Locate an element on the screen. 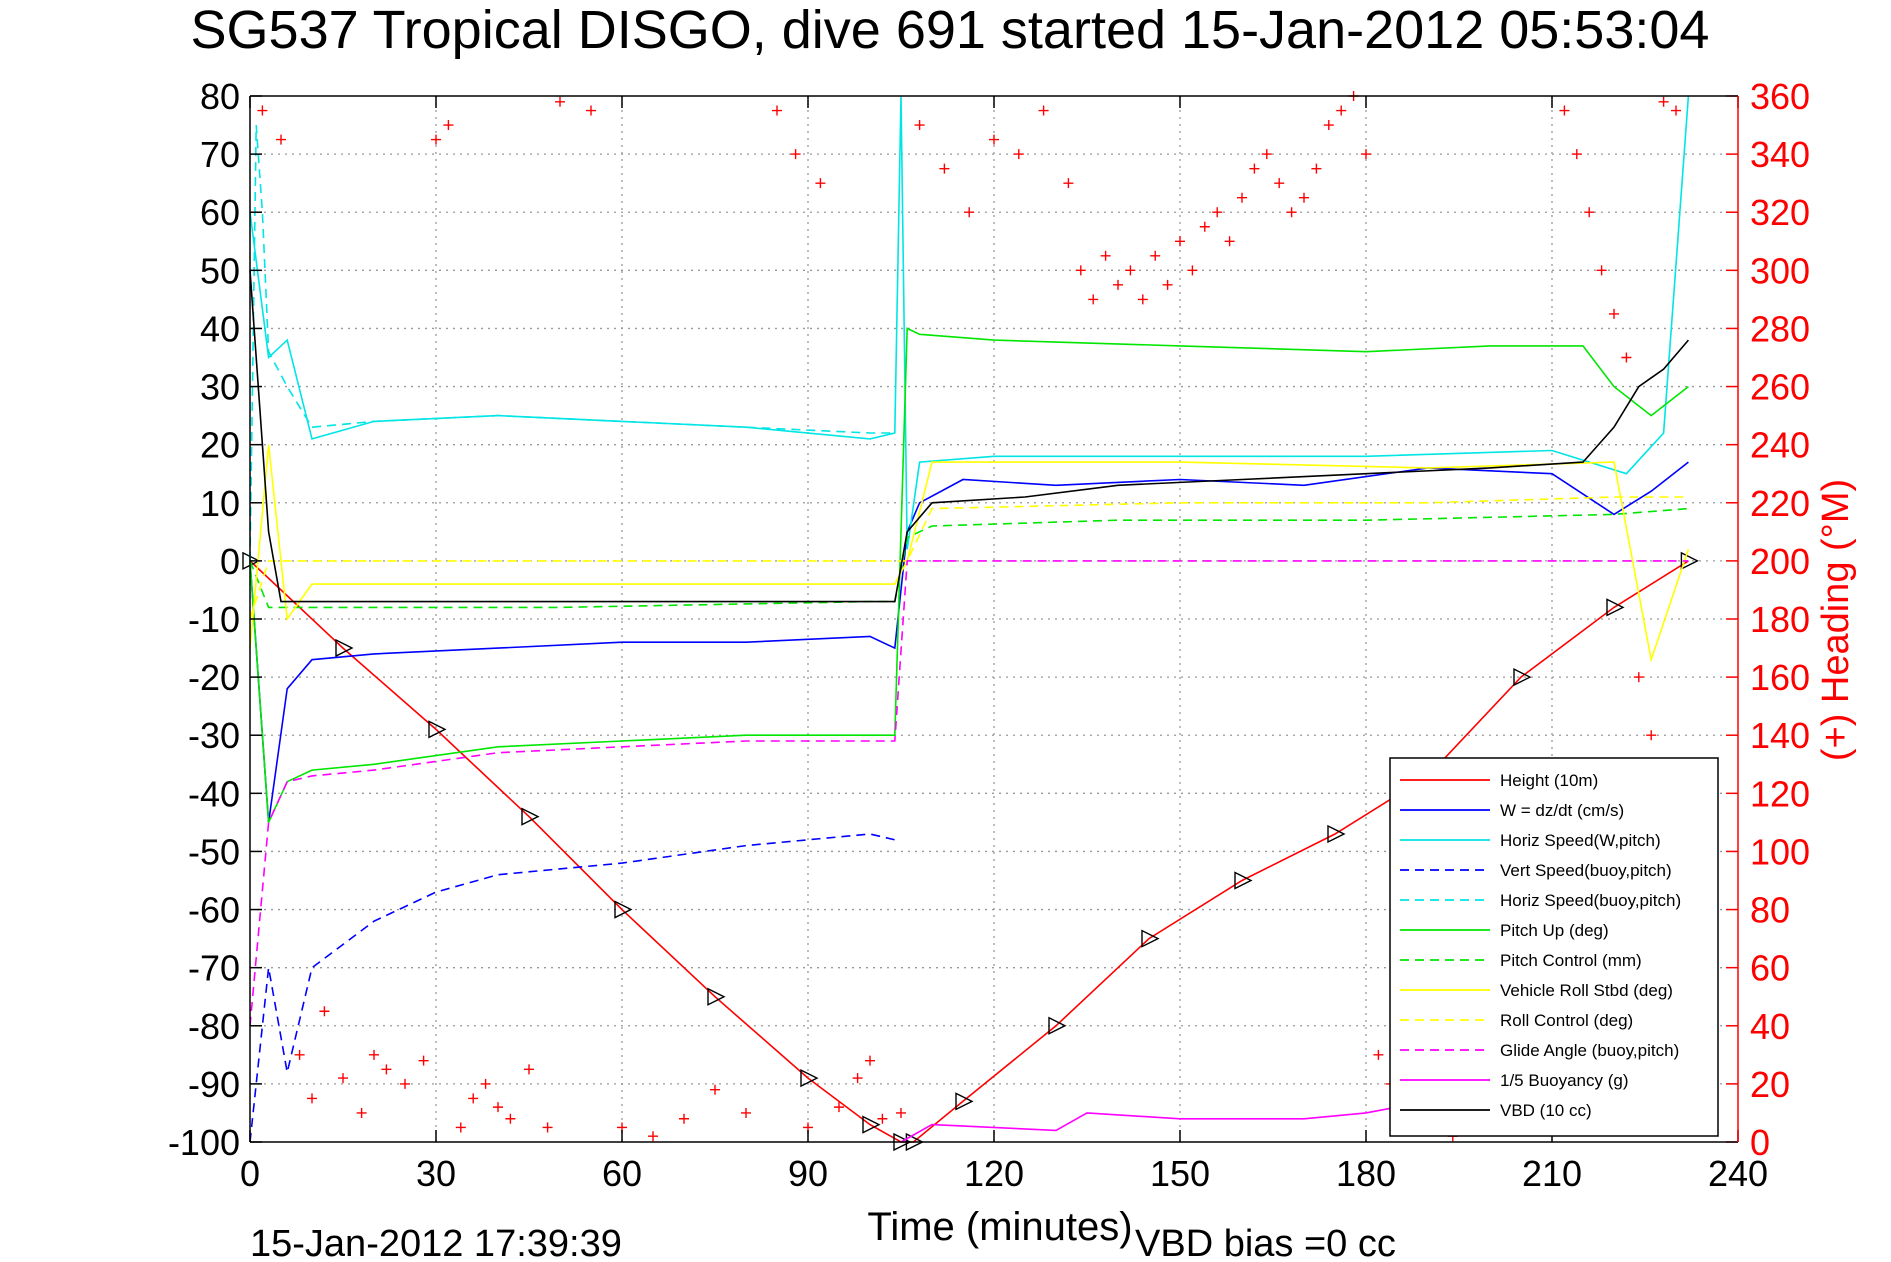 The width and height of the screenshot is (1891, 1262). legend-label: VBD (10 cc) is located at coordinates (1546, 1110).